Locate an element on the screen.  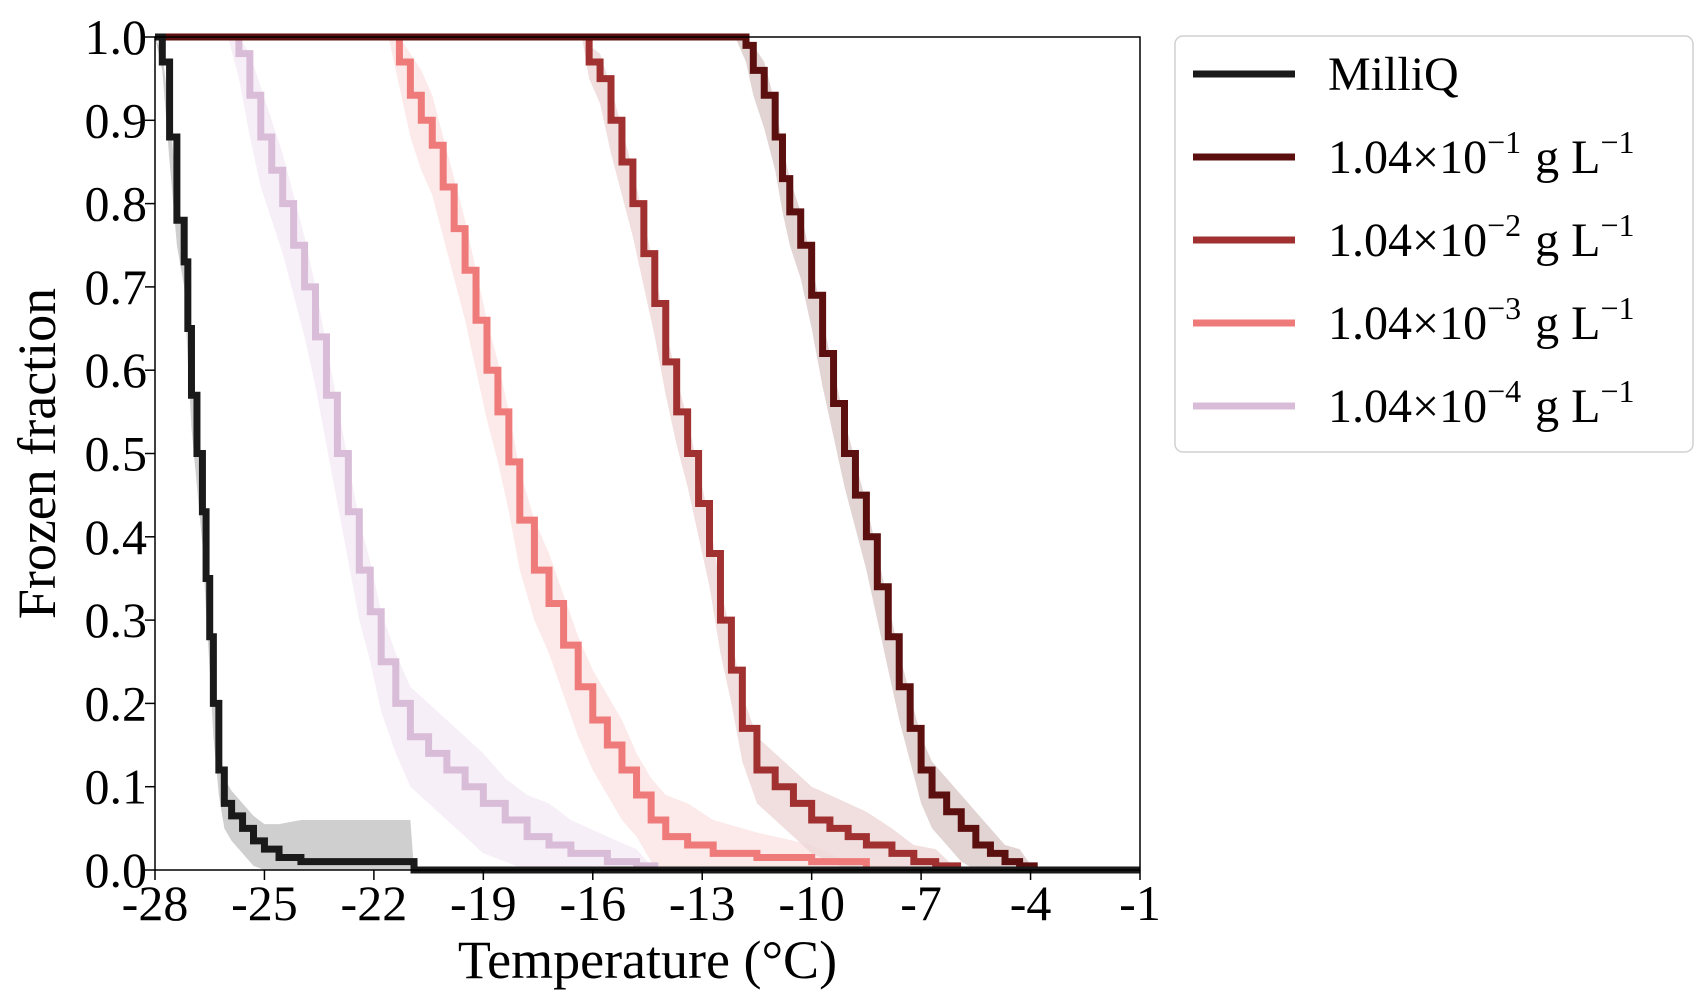
x-tick-label: -28 is located at coordinates (155, 903).